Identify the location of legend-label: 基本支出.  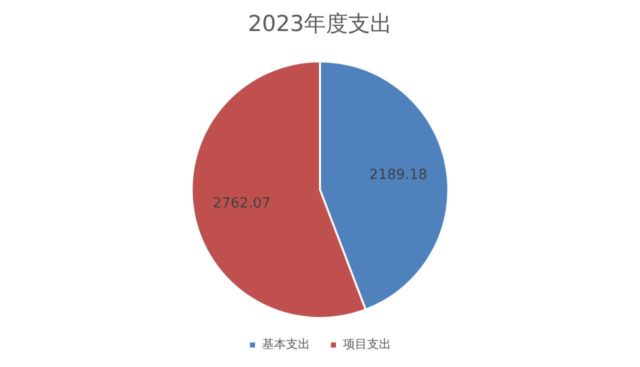
(286, 344).